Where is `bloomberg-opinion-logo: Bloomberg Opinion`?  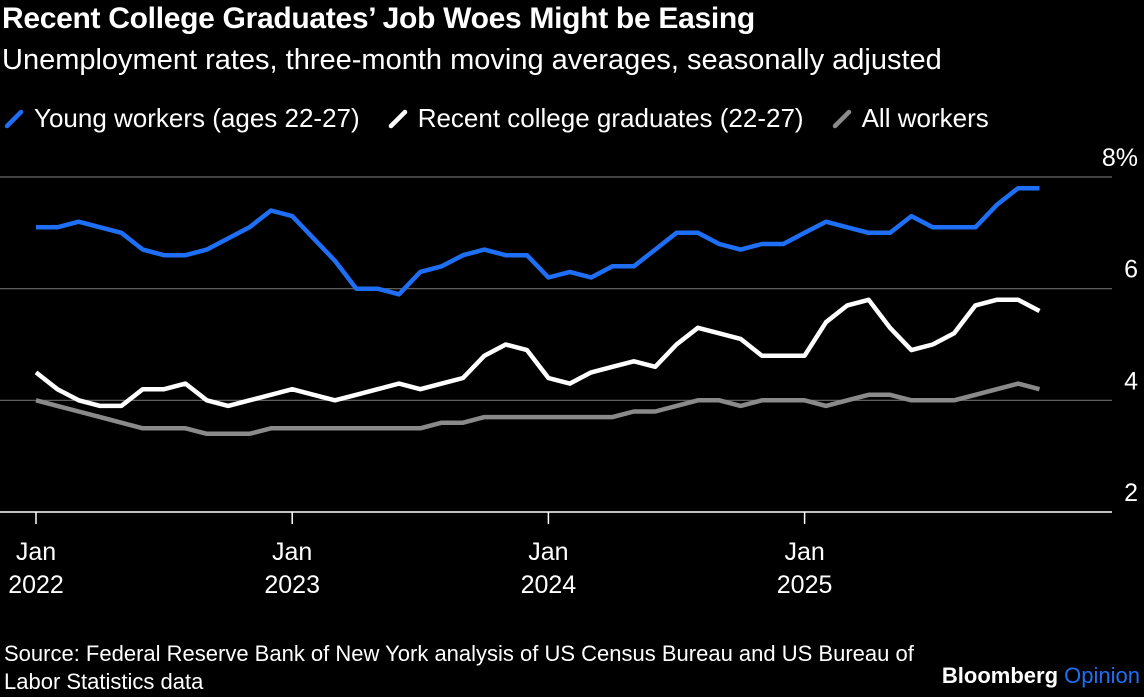
bloomberg-opinion-logo: Bloomberg Opinion is located at coordinates (1041, 676).